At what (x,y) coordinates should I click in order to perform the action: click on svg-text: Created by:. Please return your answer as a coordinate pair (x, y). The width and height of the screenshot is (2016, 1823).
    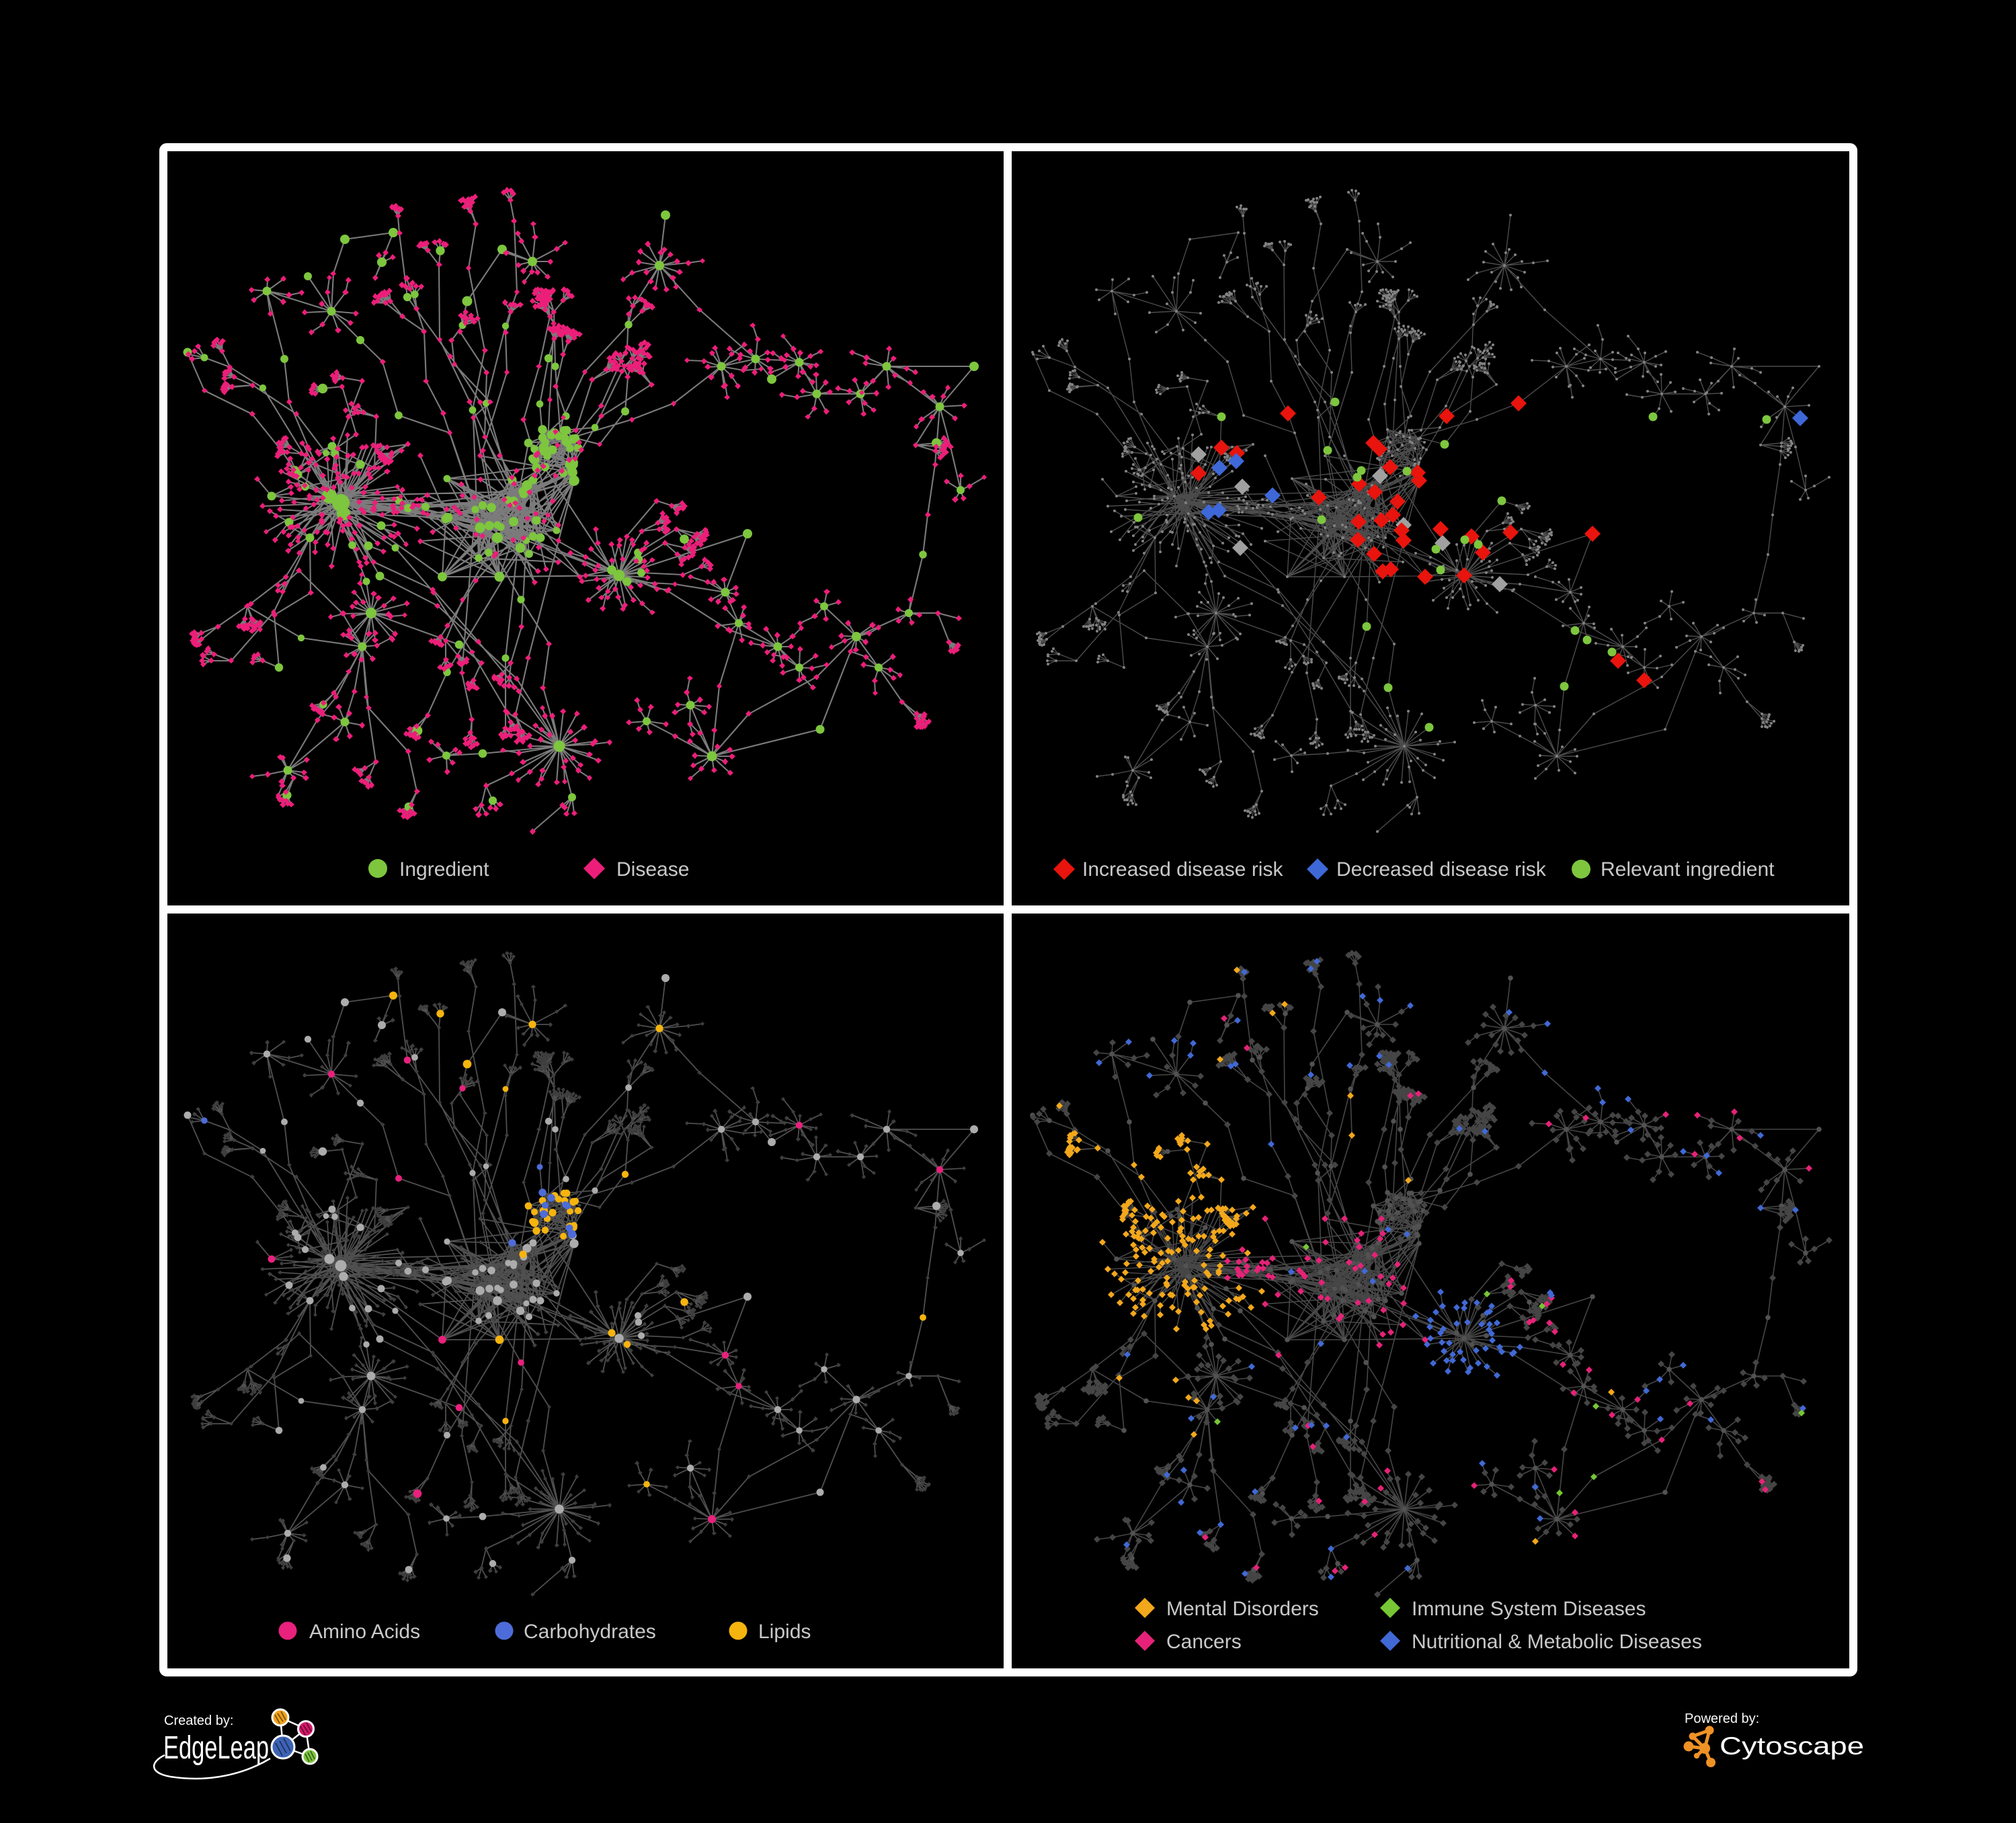
    Looking at the image, I should click on (198, 1720).